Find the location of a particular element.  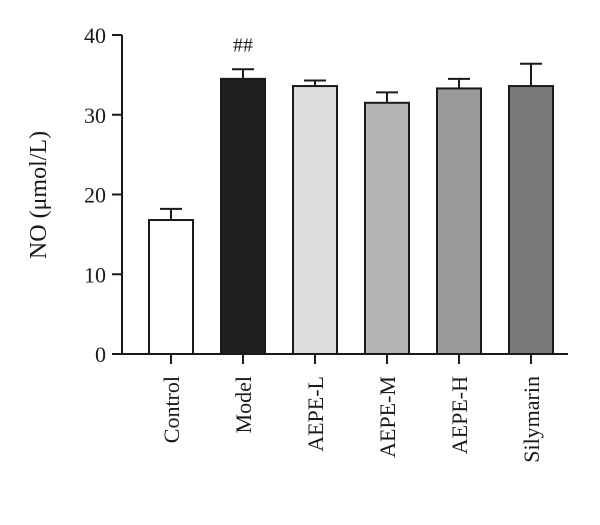

category-label: AEPE-H is located at coordinates (459, 415).